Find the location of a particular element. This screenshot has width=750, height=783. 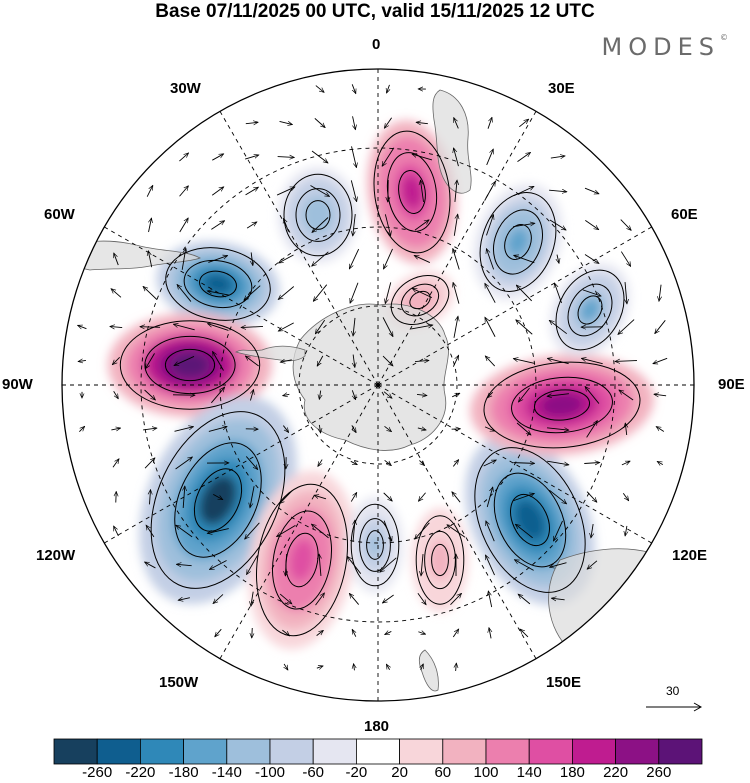

australia is located at coordinates (617, 605).